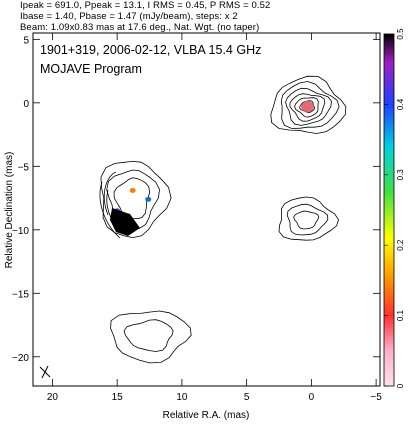 This screenshot has width=409, height=424. I want to click on y-tick-label: 0, so click(26, 104).